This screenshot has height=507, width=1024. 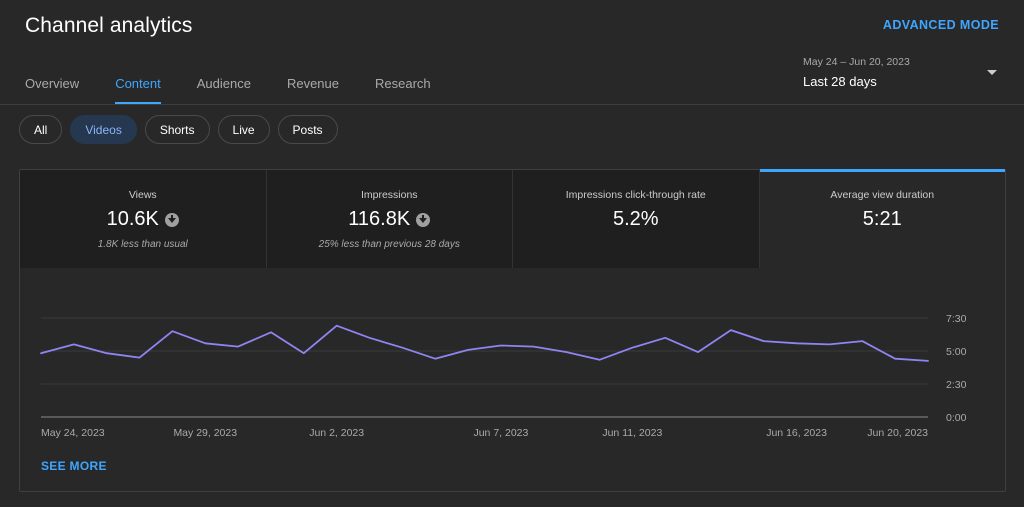 What do you see at coordinates (956, 418) in the screenshot?
I see `y-tick-label: 0:00` at bounding box center [956, 418].